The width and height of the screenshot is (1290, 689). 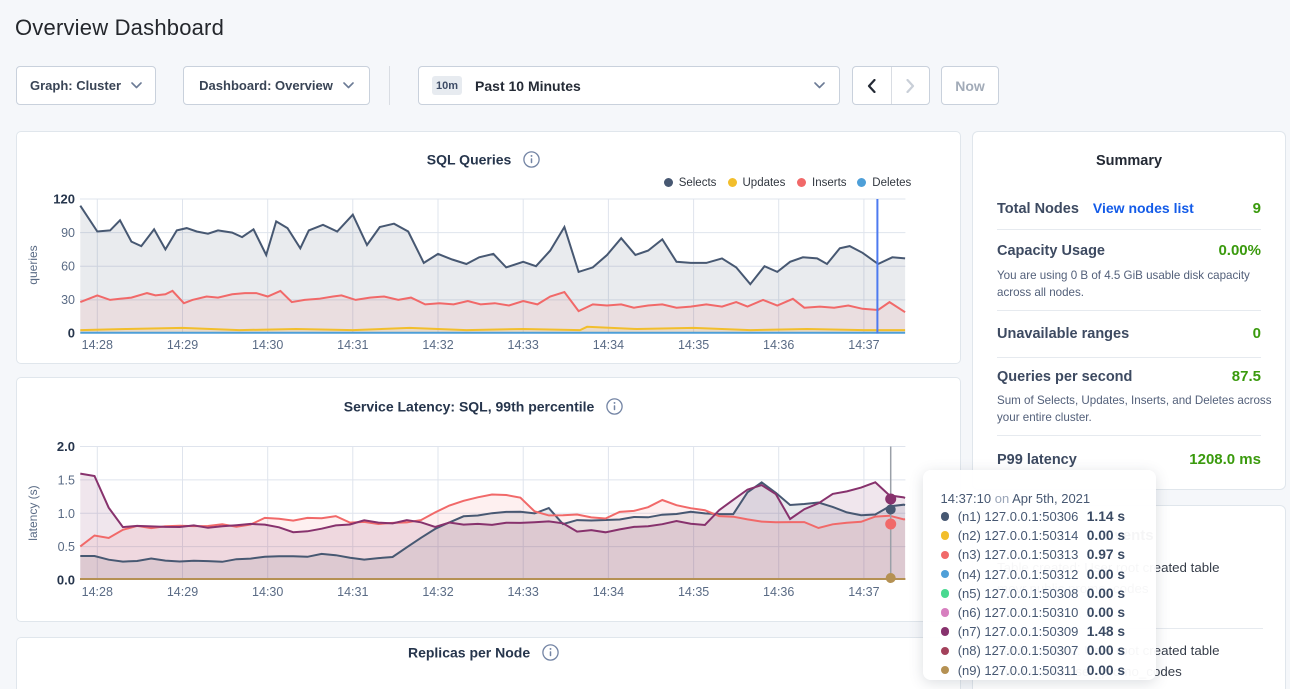 I want to click on svg-text: 120, so click(x=64, y=199).